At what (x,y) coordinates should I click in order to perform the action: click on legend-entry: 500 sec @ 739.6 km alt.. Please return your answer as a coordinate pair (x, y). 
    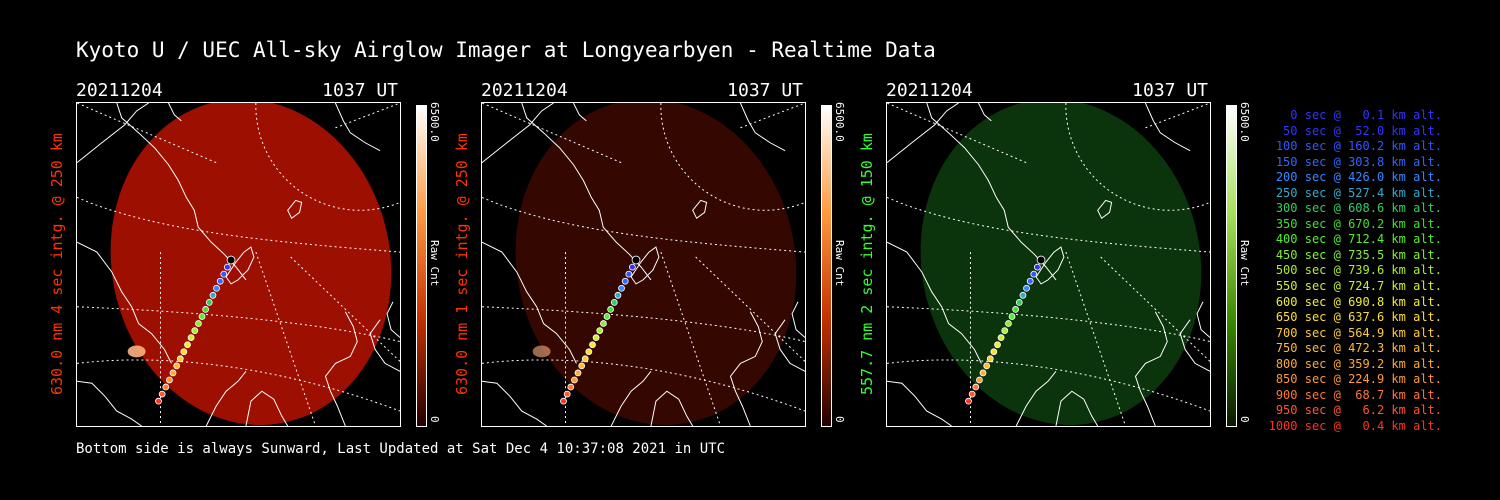
    Looking at the image, I should click on (1358, 270).